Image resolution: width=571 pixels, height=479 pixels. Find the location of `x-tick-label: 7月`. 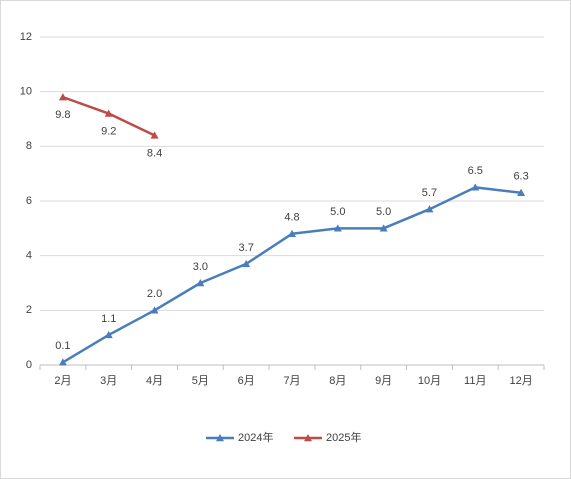

x-tick-label: 7月 is located at coordinates (291, 381).